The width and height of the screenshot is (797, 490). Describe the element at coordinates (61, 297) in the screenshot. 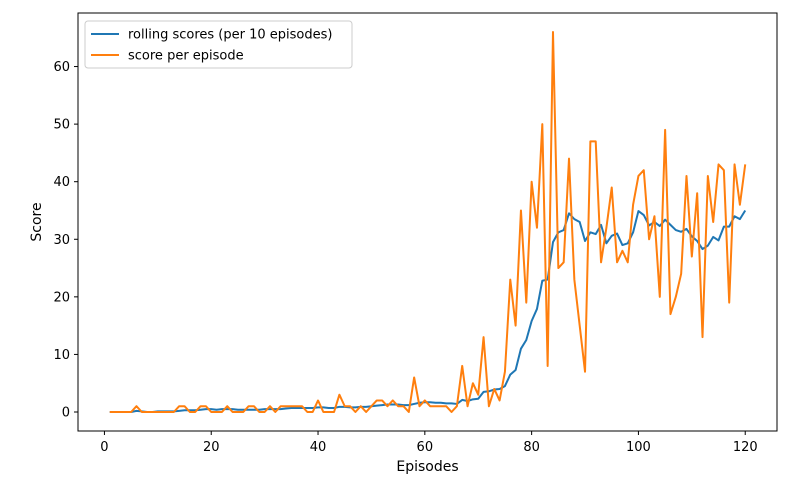

I see `y-tick-label: 20` at that location.